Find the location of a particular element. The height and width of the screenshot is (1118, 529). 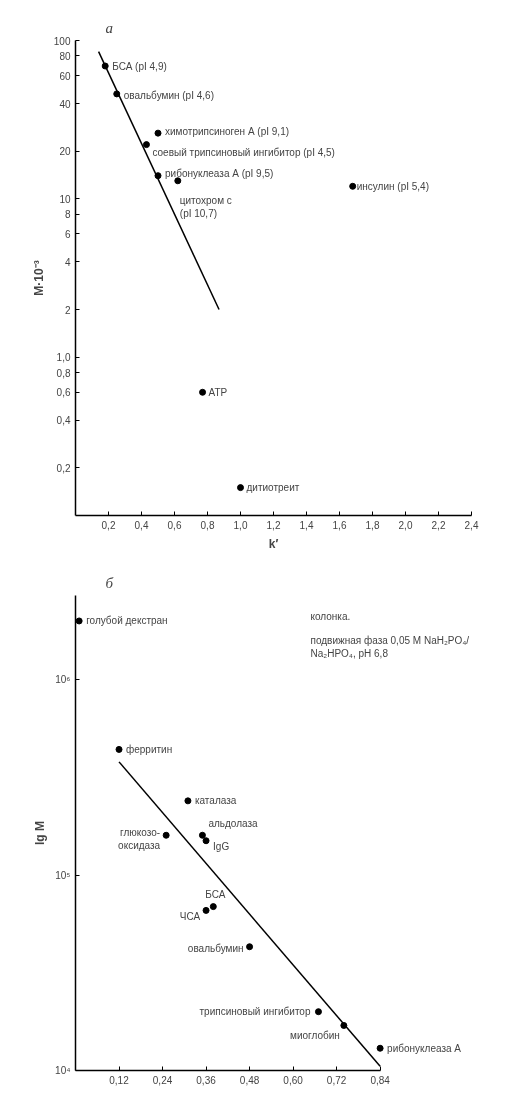

y-tick-label: 4 is located at coordinates (67, 262).